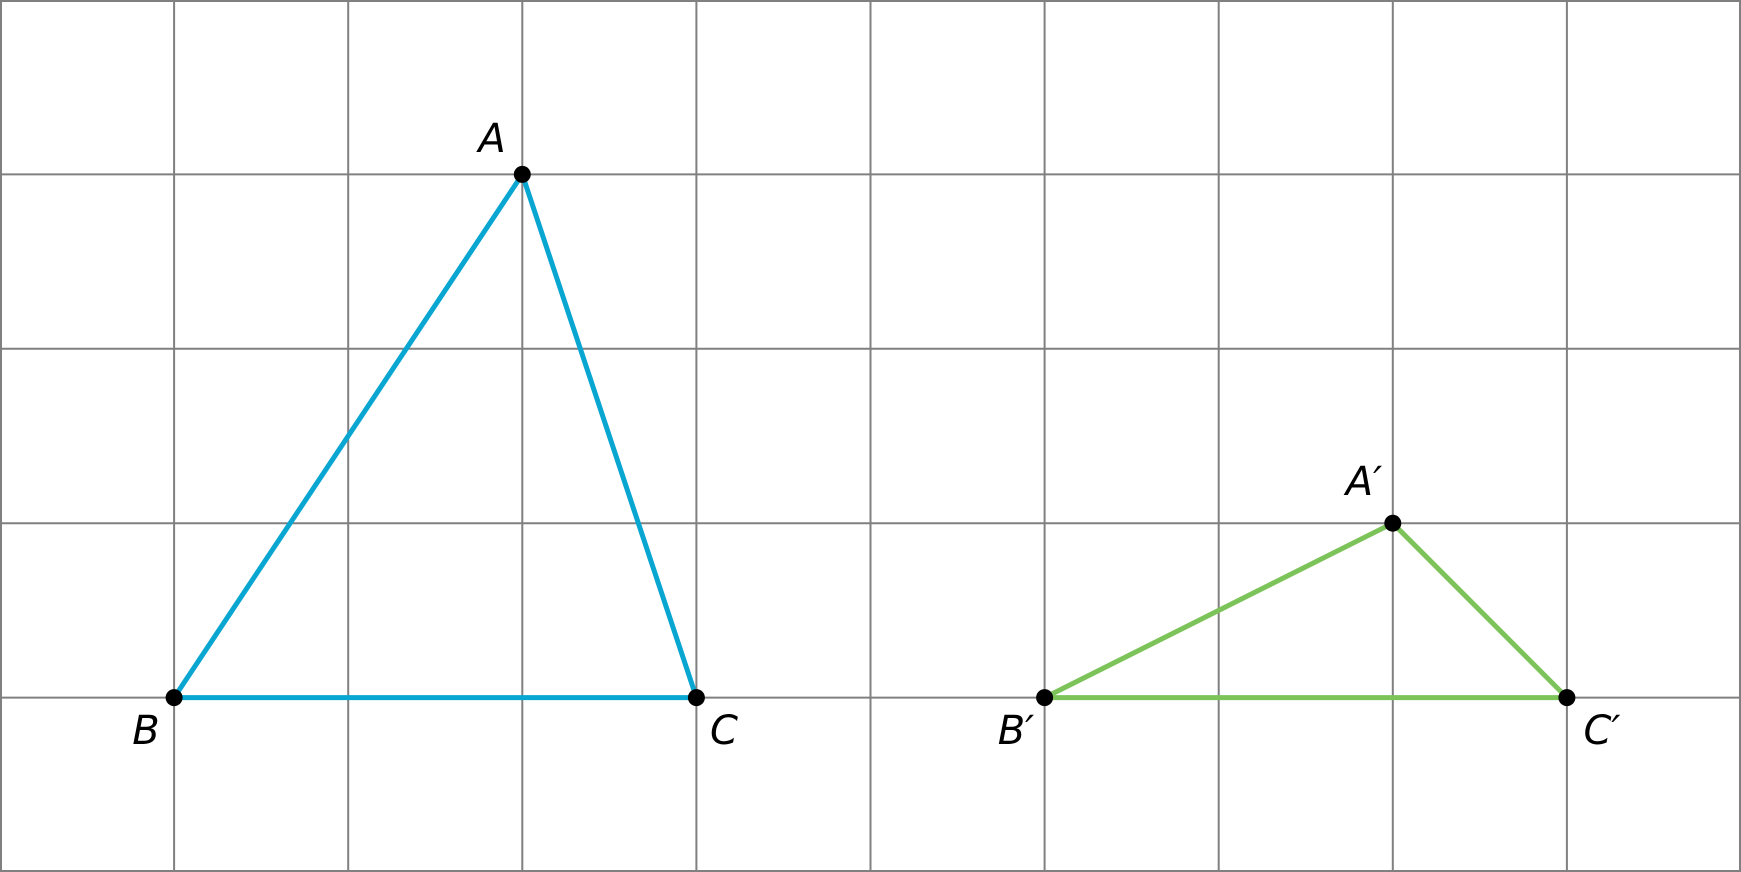  What do you see at coordinates (490, 139) in the screenshot?
I see `vertex-label: A` at bounding box center [490, 139].